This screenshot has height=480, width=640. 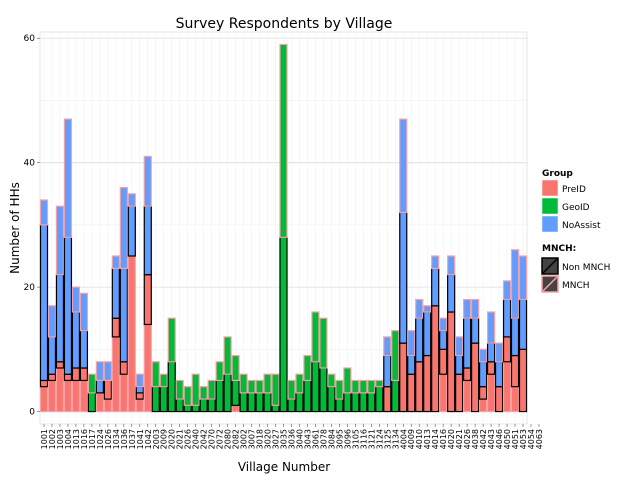 I want to click on x-tick-label: 1041, so click(x=140, y=439).